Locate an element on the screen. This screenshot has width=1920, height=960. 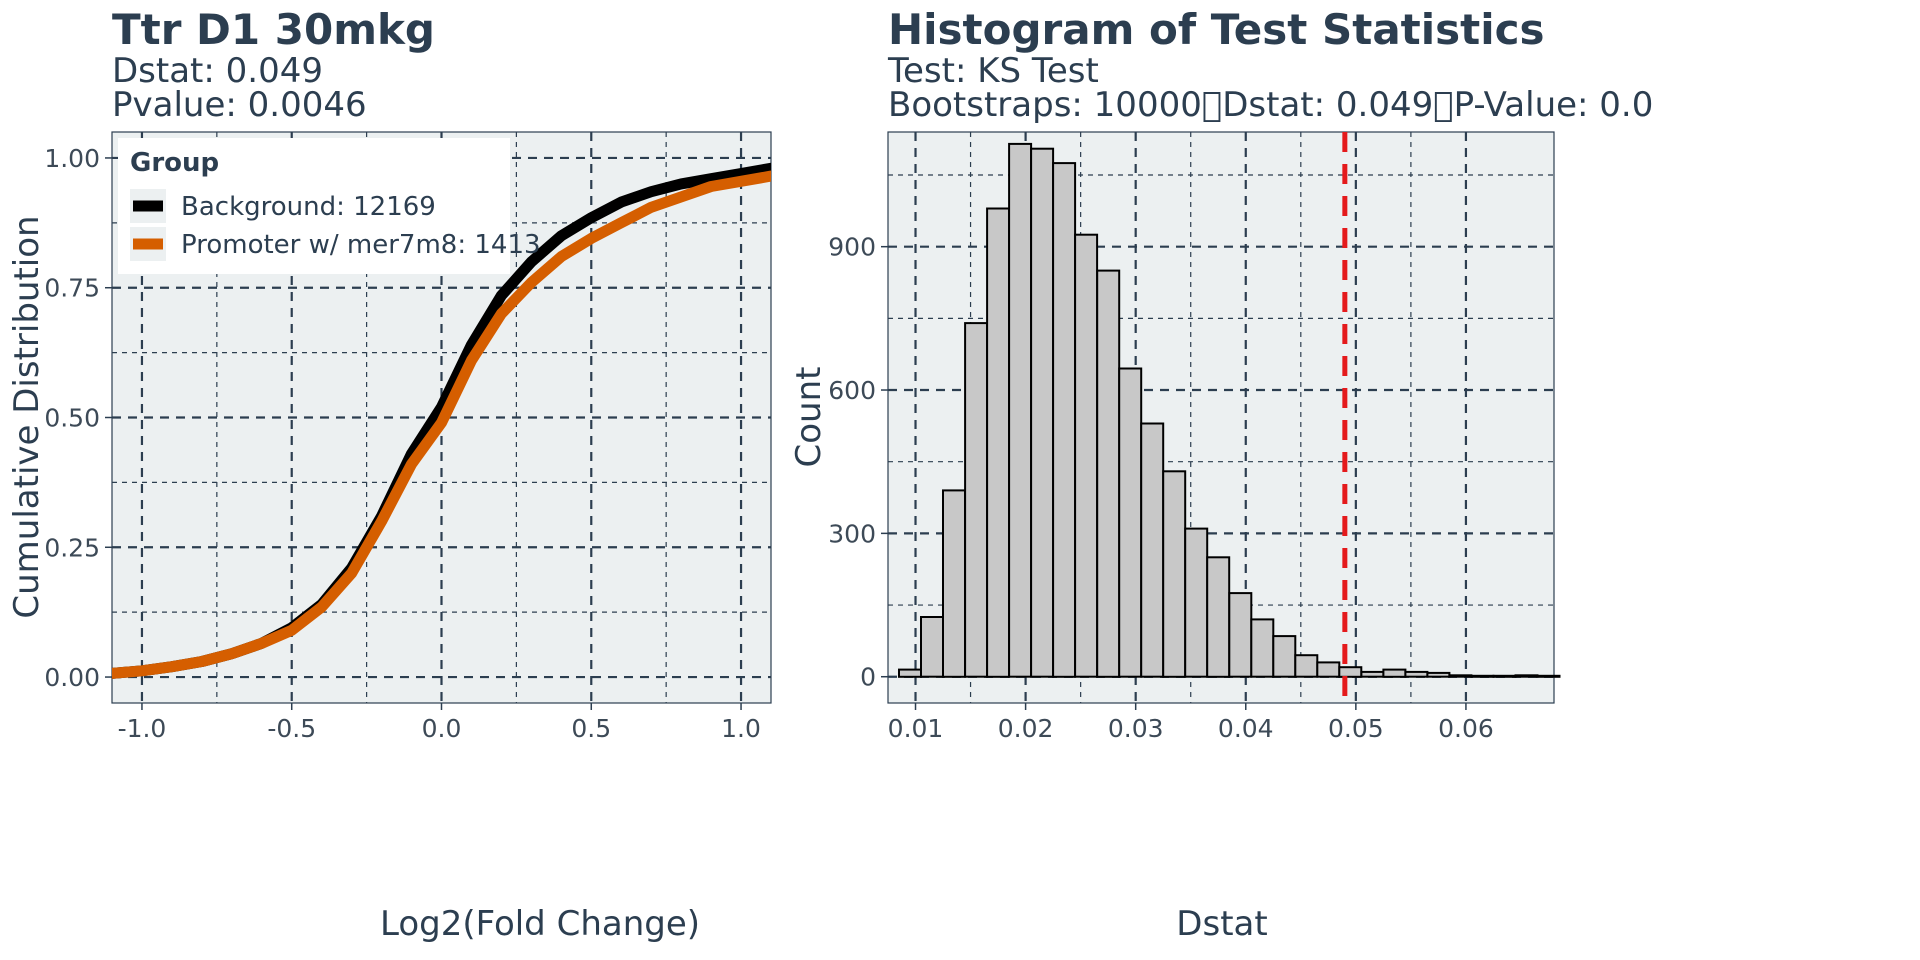
right-y-tick-label: 900 is located at coordinates (852, 247).